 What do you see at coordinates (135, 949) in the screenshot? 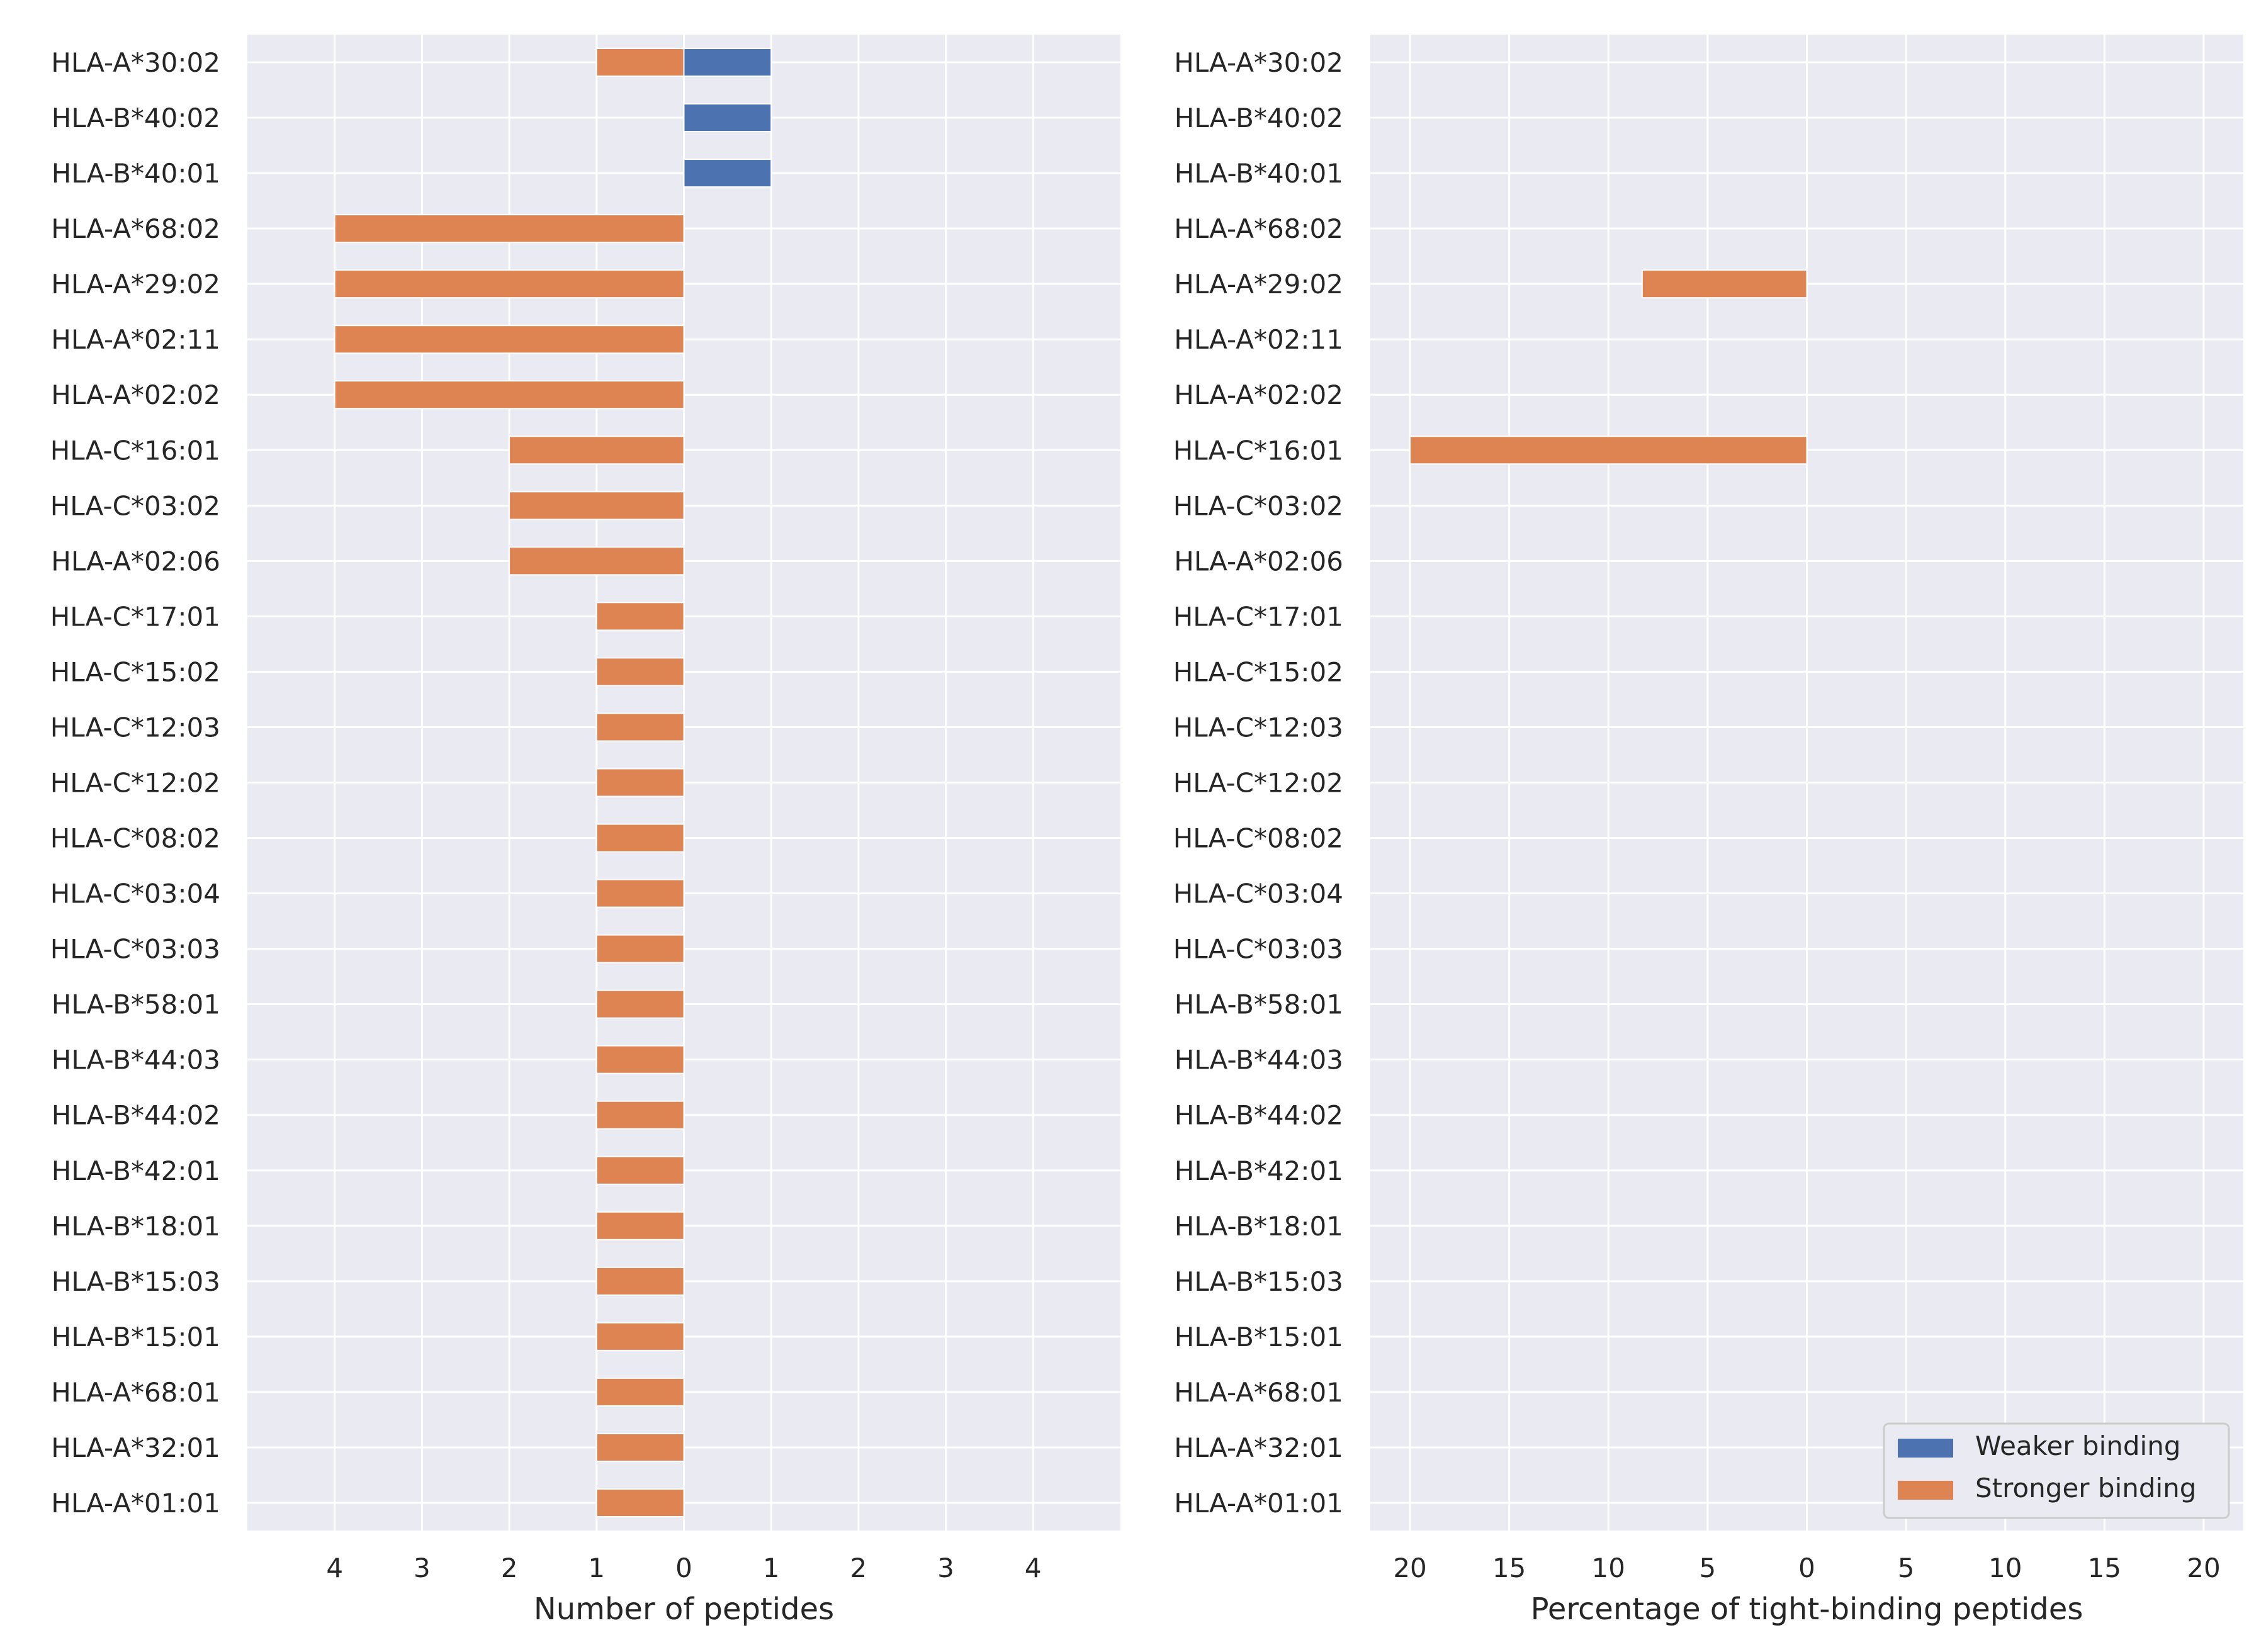
I see `y-tick-label-hla-c-03-03: HLA-C*03:03` at bounding box center [135, 949].